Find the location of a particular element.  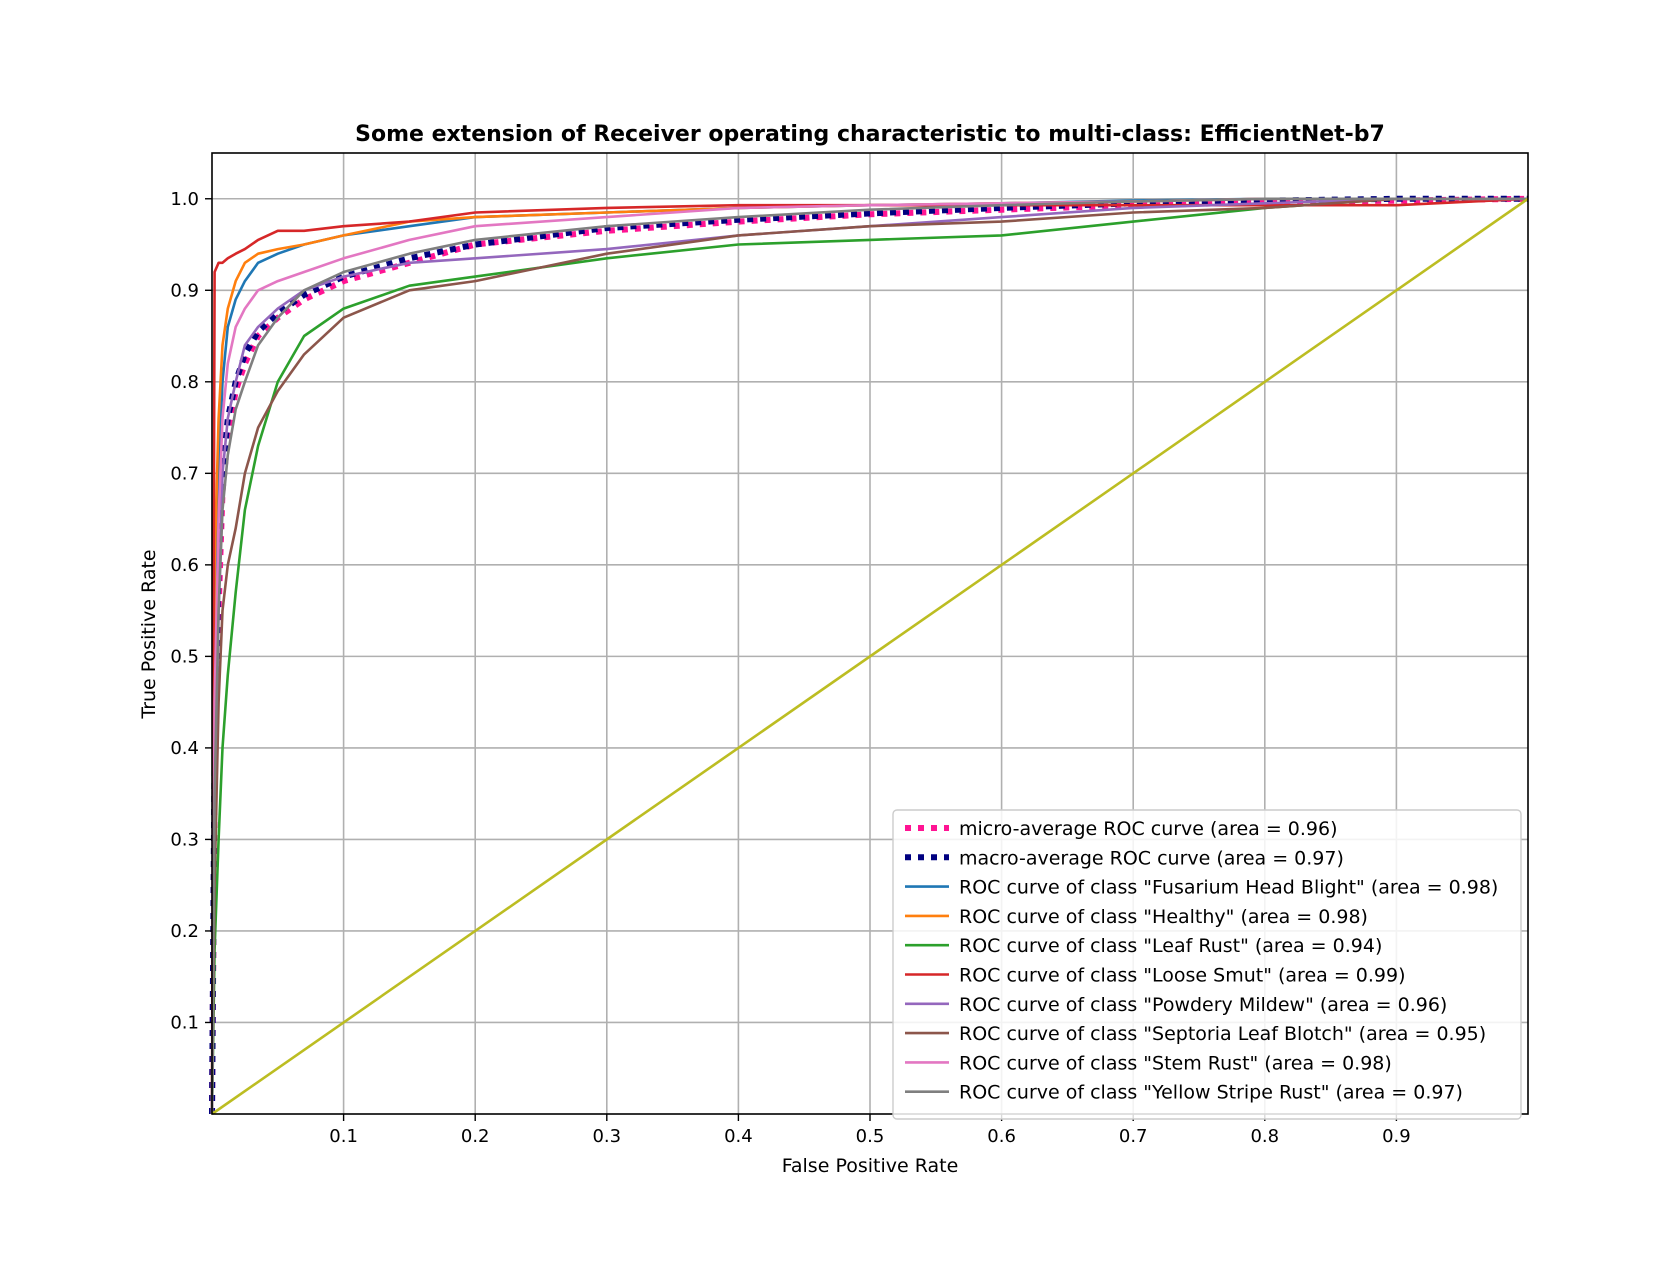

y-tick-label: 0.6 is located at coordinates (184, 565).